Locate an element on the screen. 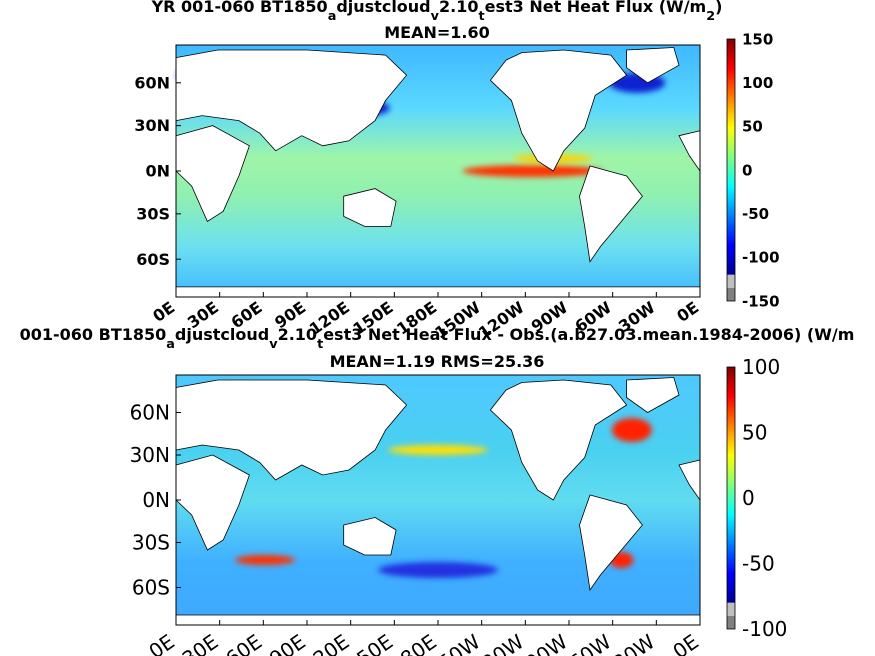  x-tick-label: 180E is located at coordinates (412, 642).